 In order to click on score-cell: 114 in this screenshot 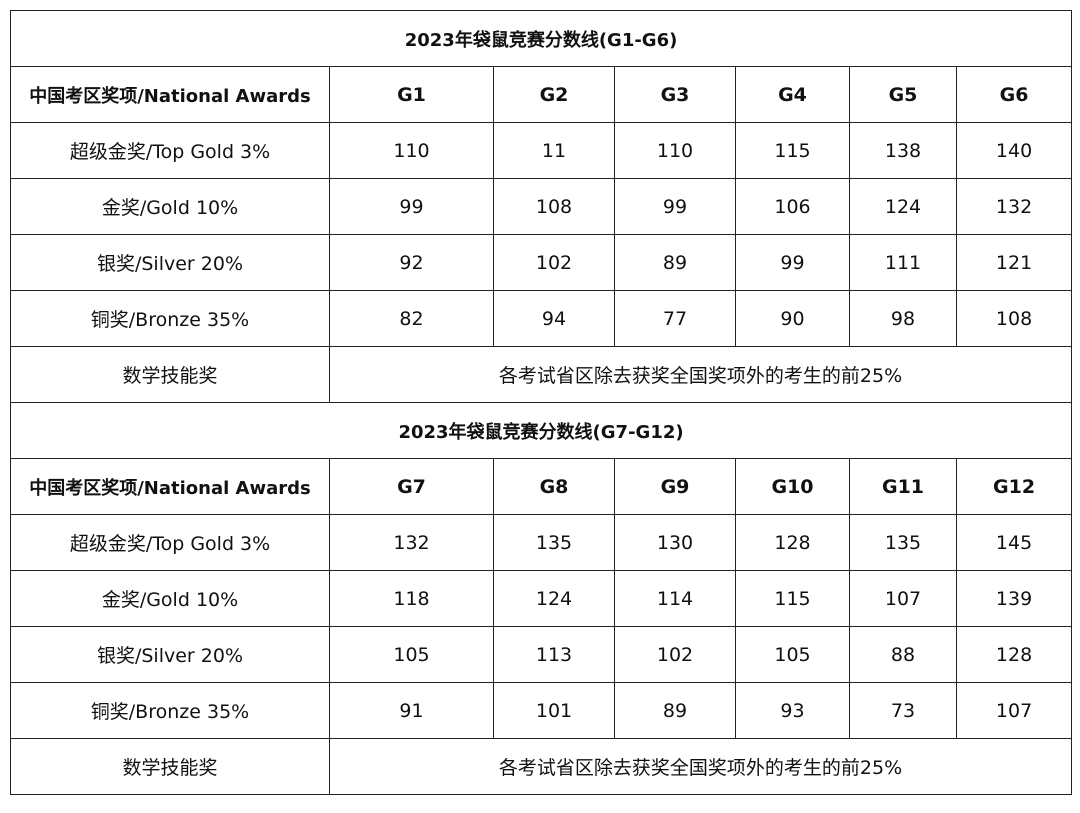, I will do `click(675, 598)`.